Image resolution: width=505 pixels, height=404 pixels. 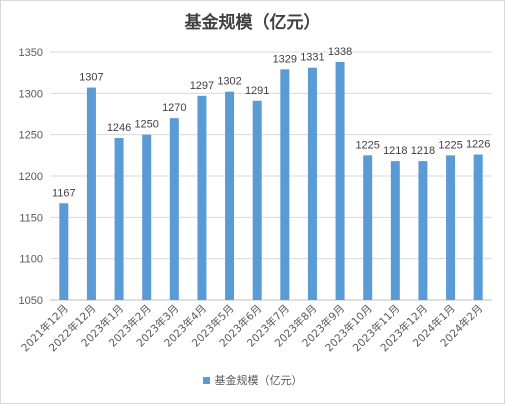 I want to click on legend: 基金规模（亿元）, so click(x=252, y=380).